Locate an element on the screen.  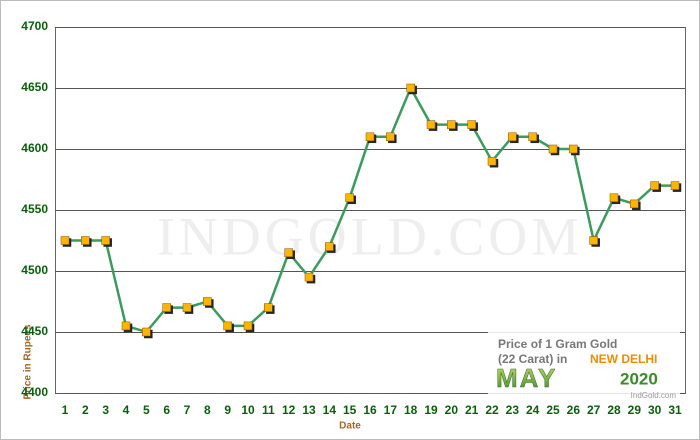
x-tick-label: 15 is located at coordinates (350, 410).